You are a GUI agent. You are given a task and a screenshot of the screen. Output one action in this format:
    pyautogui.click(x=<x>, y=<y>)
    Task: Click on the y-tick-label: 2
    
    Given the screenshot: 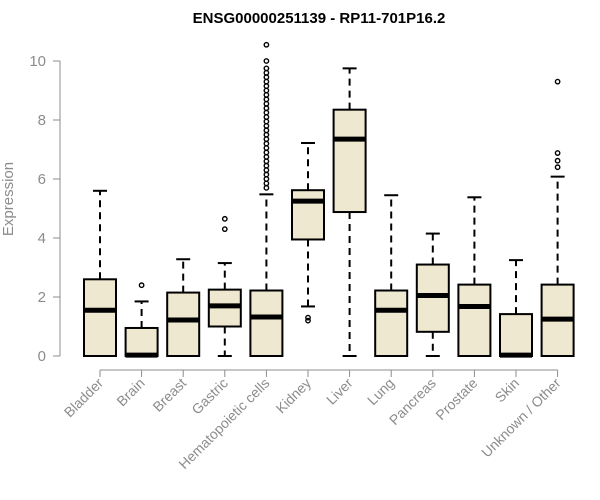 What is the action you would take?
    pyautogui.click(x=42, y=297)
    